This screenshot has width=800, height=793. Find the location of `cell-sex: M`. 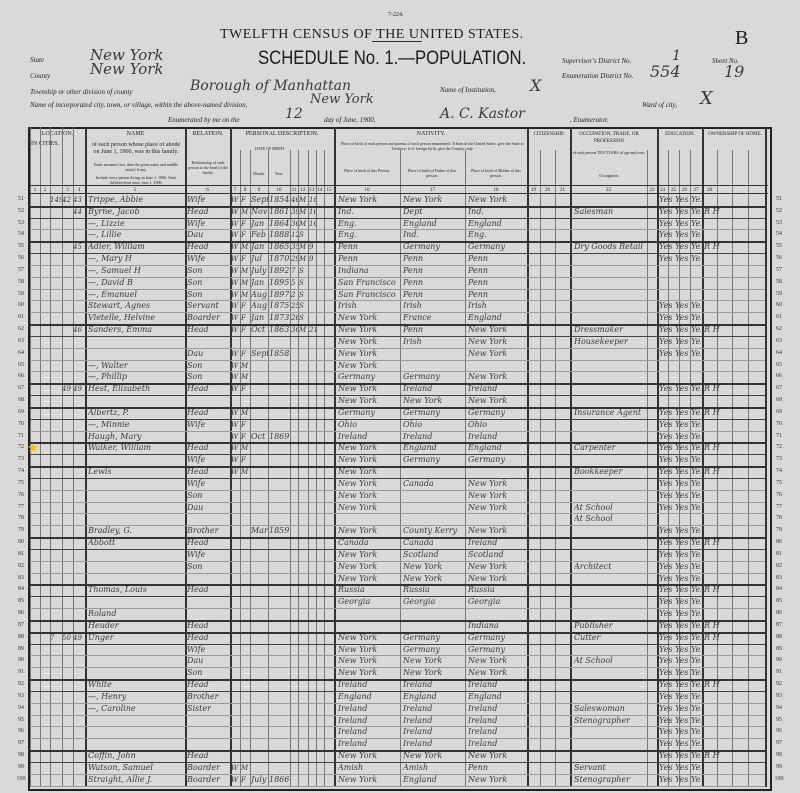

cell-sex: M is located at coordinates (245, 472).